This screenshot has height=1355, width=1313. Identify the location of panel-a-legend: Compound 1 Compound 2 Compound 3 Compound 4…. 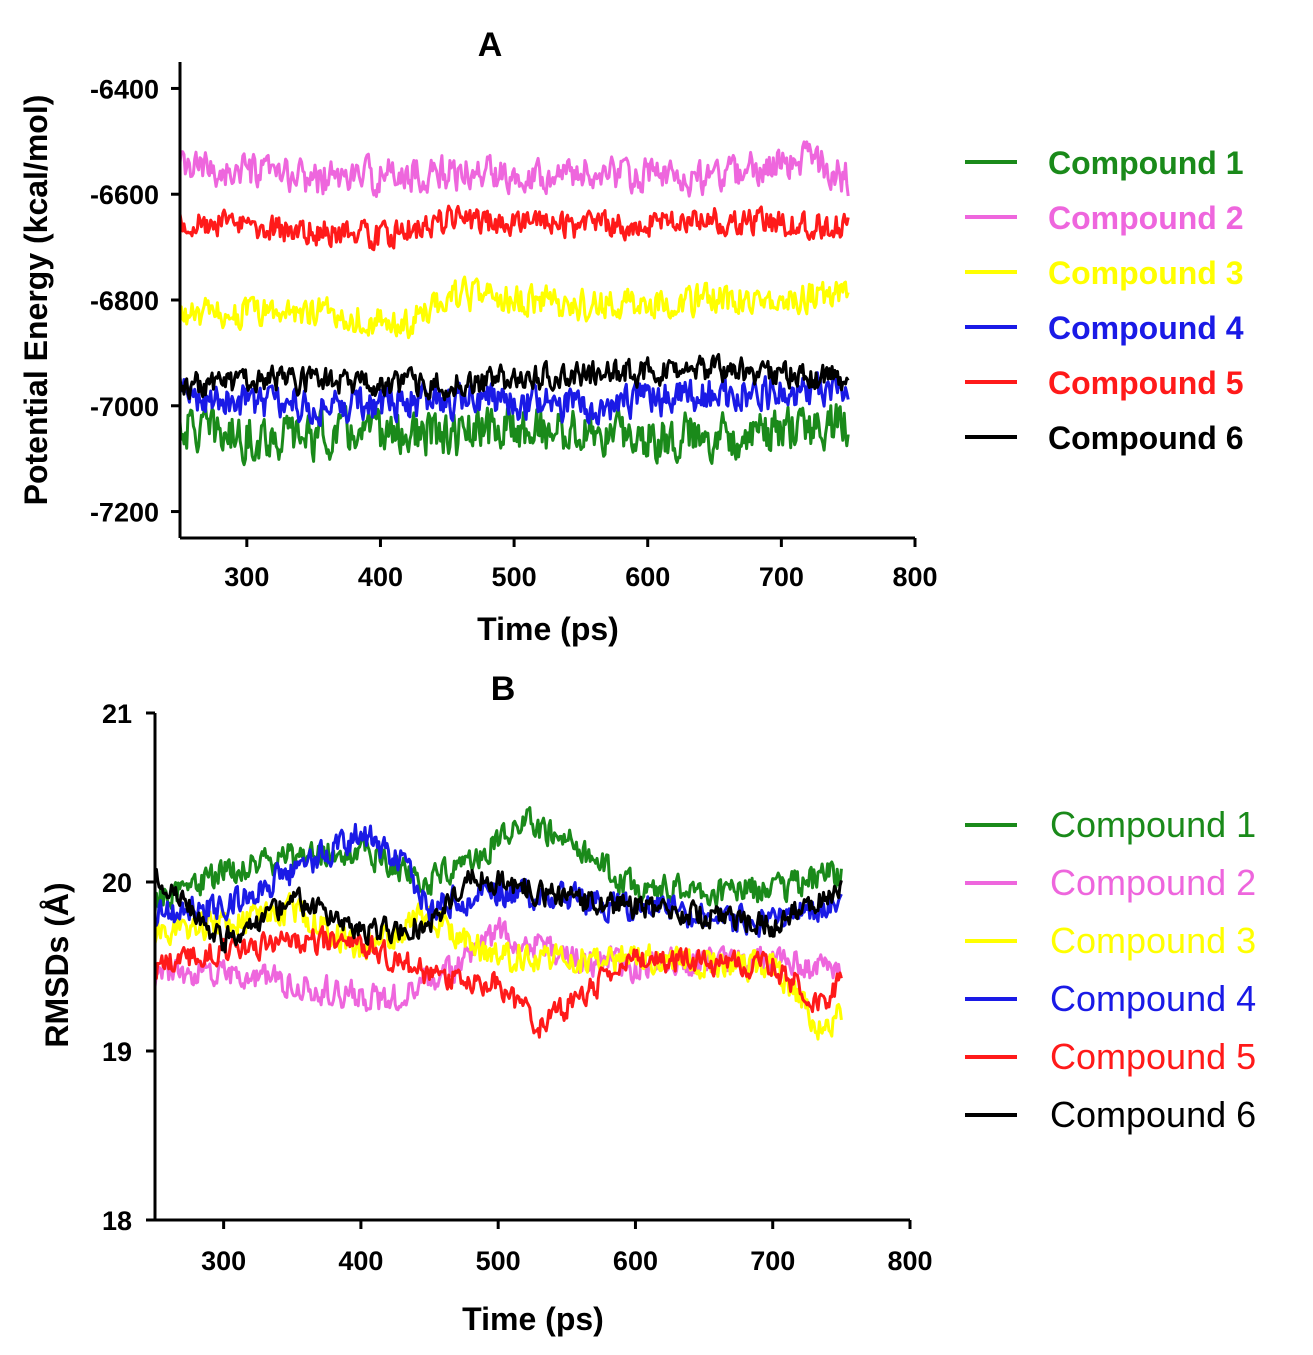
(1104, 300).